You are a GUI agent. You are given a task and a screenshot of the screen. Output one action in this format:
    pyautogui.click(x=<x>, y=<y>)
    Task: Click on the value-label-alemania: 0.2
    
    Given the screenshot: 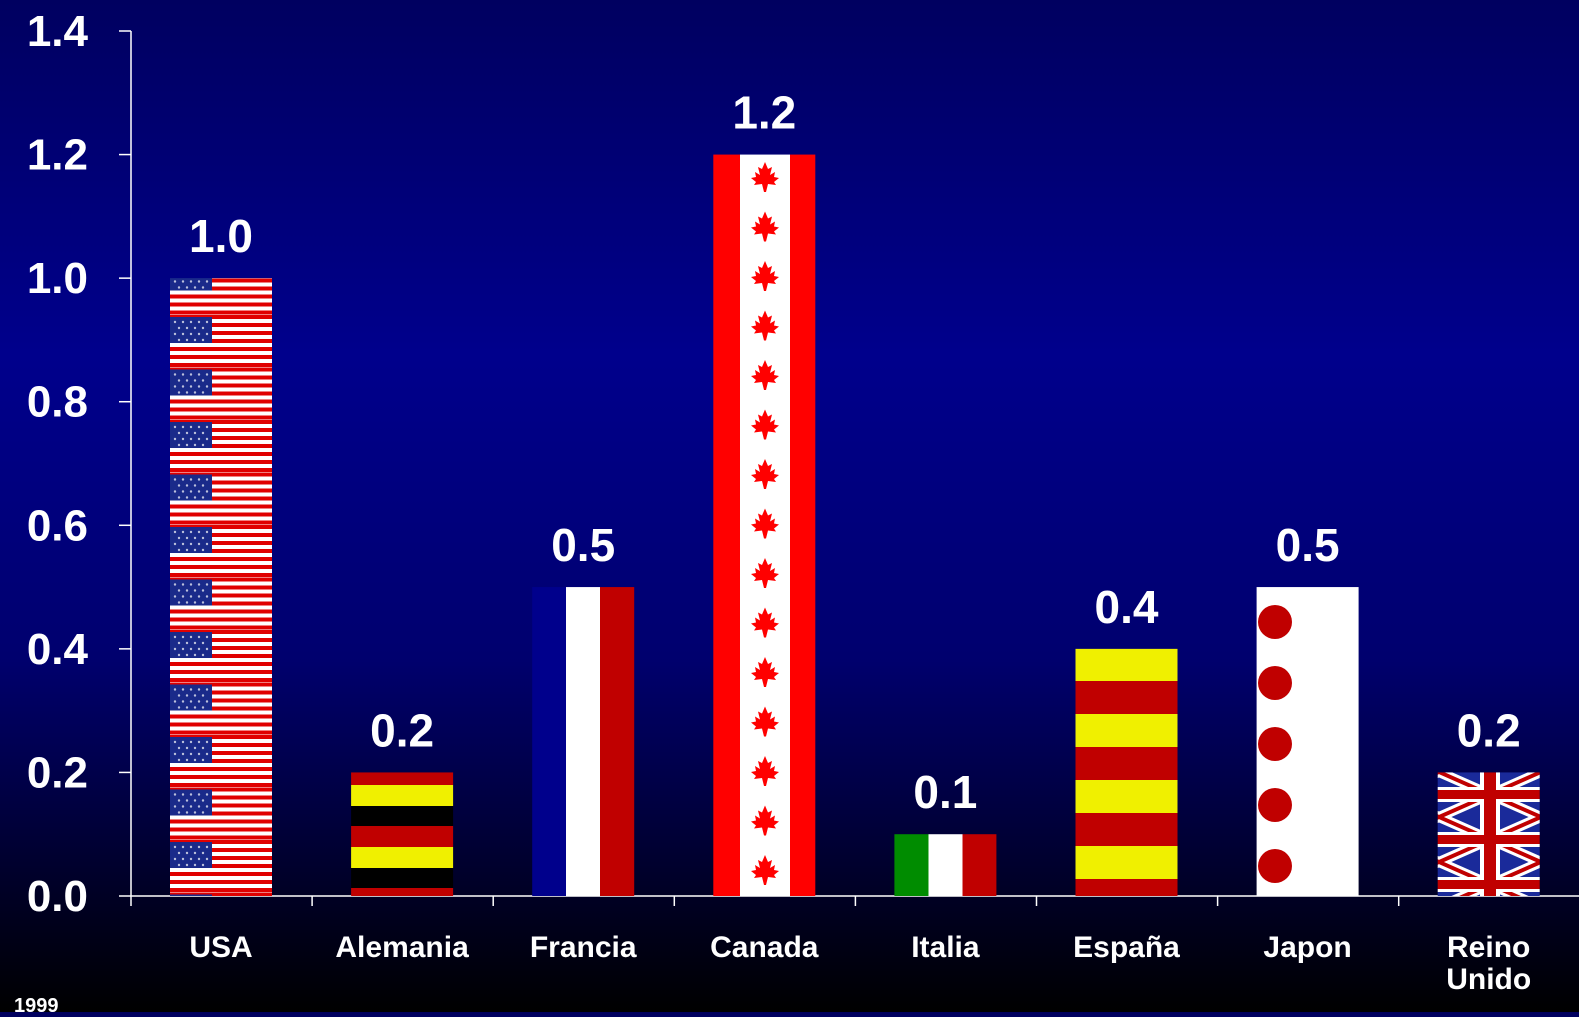 What is the action you would take?
    pyautogui.click(x=402, y=730)
    